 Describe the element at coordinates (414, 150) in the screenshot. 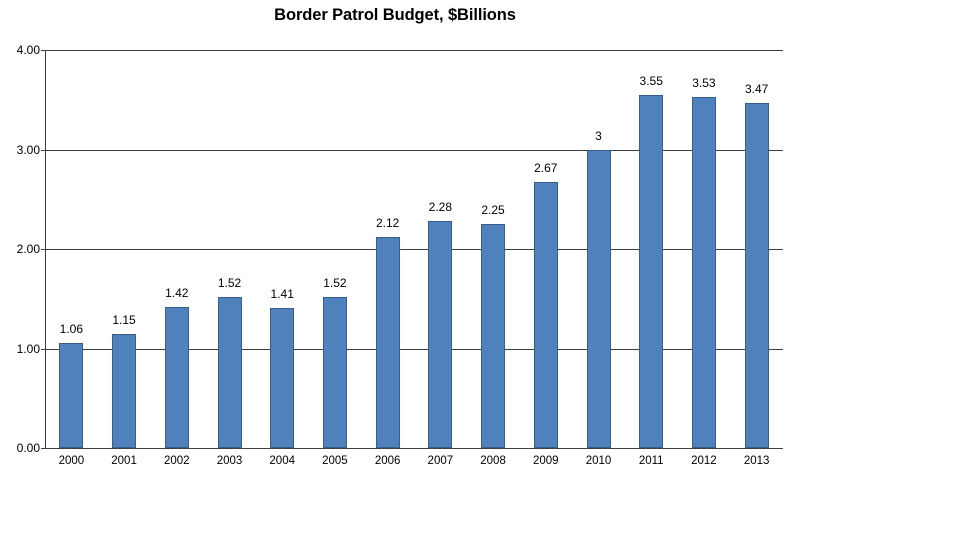

I see `gridline-3.00` at that location.